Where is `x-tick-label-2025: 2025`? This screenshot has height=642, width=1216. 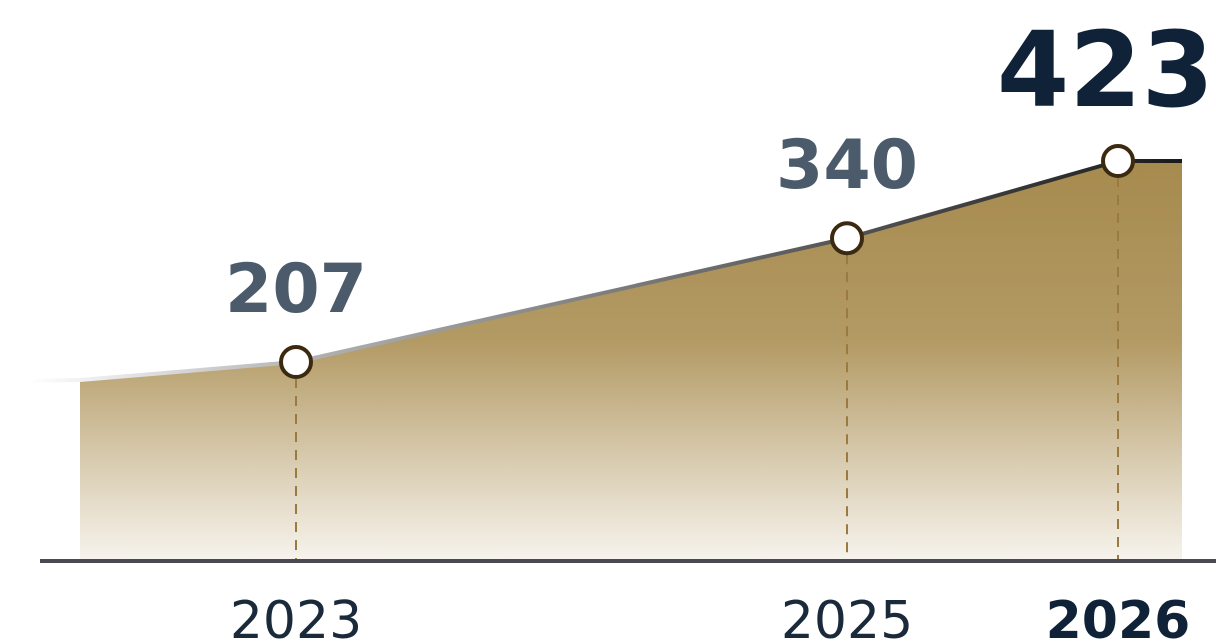 x-tick-label-2025: 2025 is located at coordinates (847, 616).